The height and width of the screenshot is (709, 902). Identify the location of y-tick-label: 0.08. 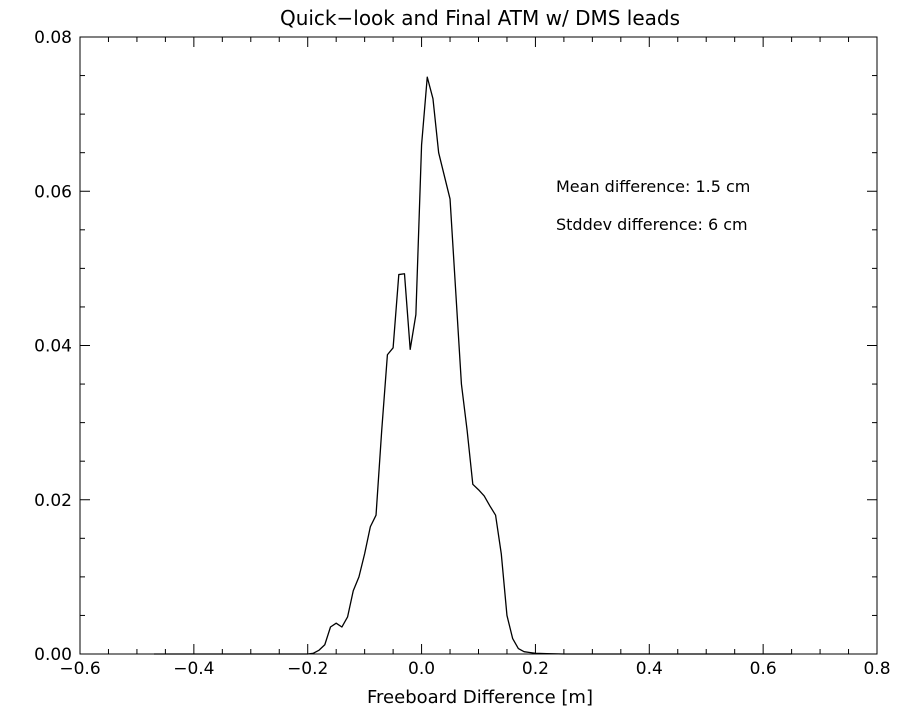
(53, 38).